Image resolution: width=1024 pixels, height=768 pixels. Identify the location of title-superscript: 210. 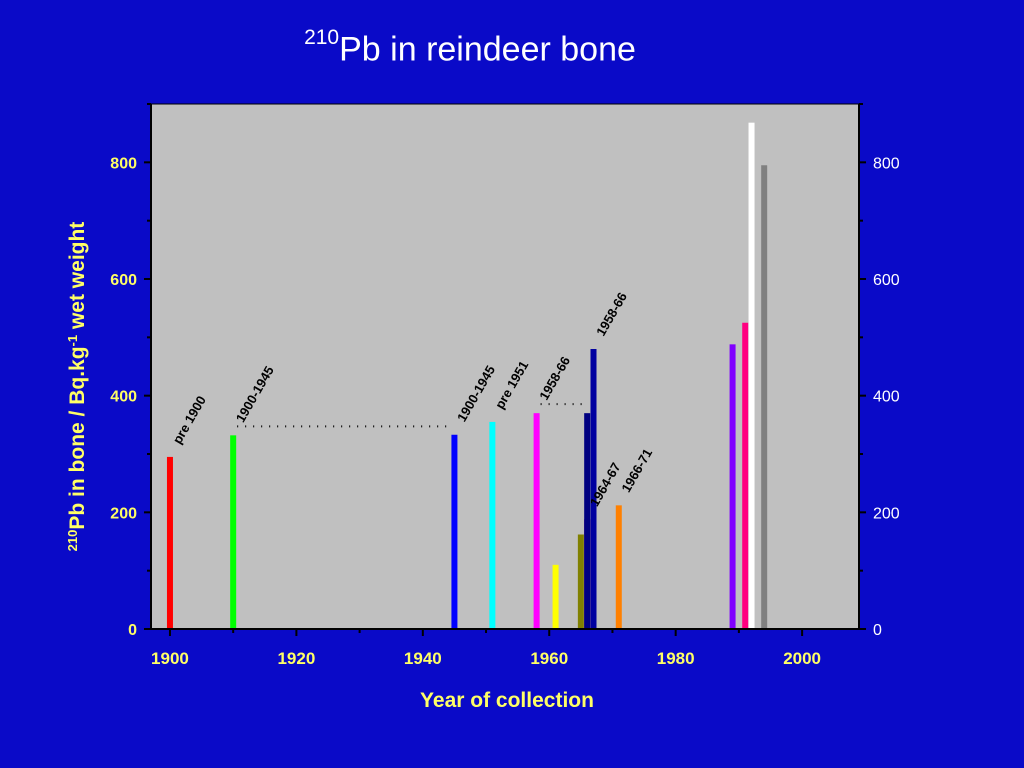
(322, 37).